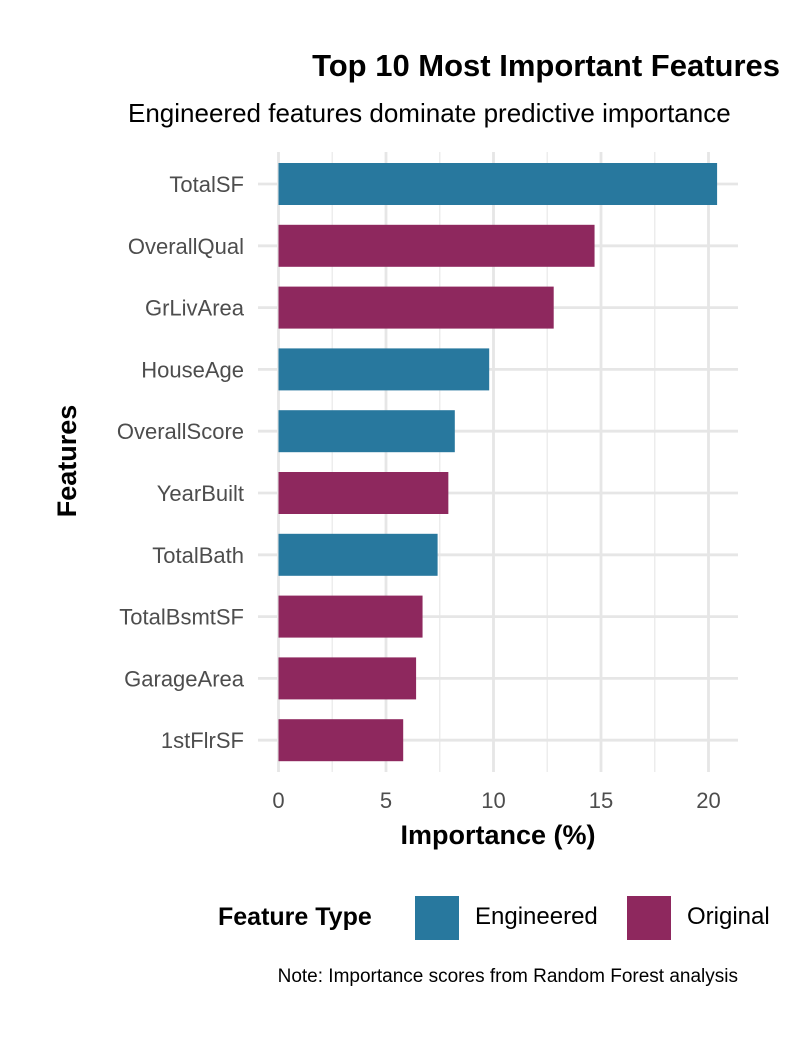 This screenshot has height=1044, width=792. I want to click on bar-overallqual, so click(436, 245).